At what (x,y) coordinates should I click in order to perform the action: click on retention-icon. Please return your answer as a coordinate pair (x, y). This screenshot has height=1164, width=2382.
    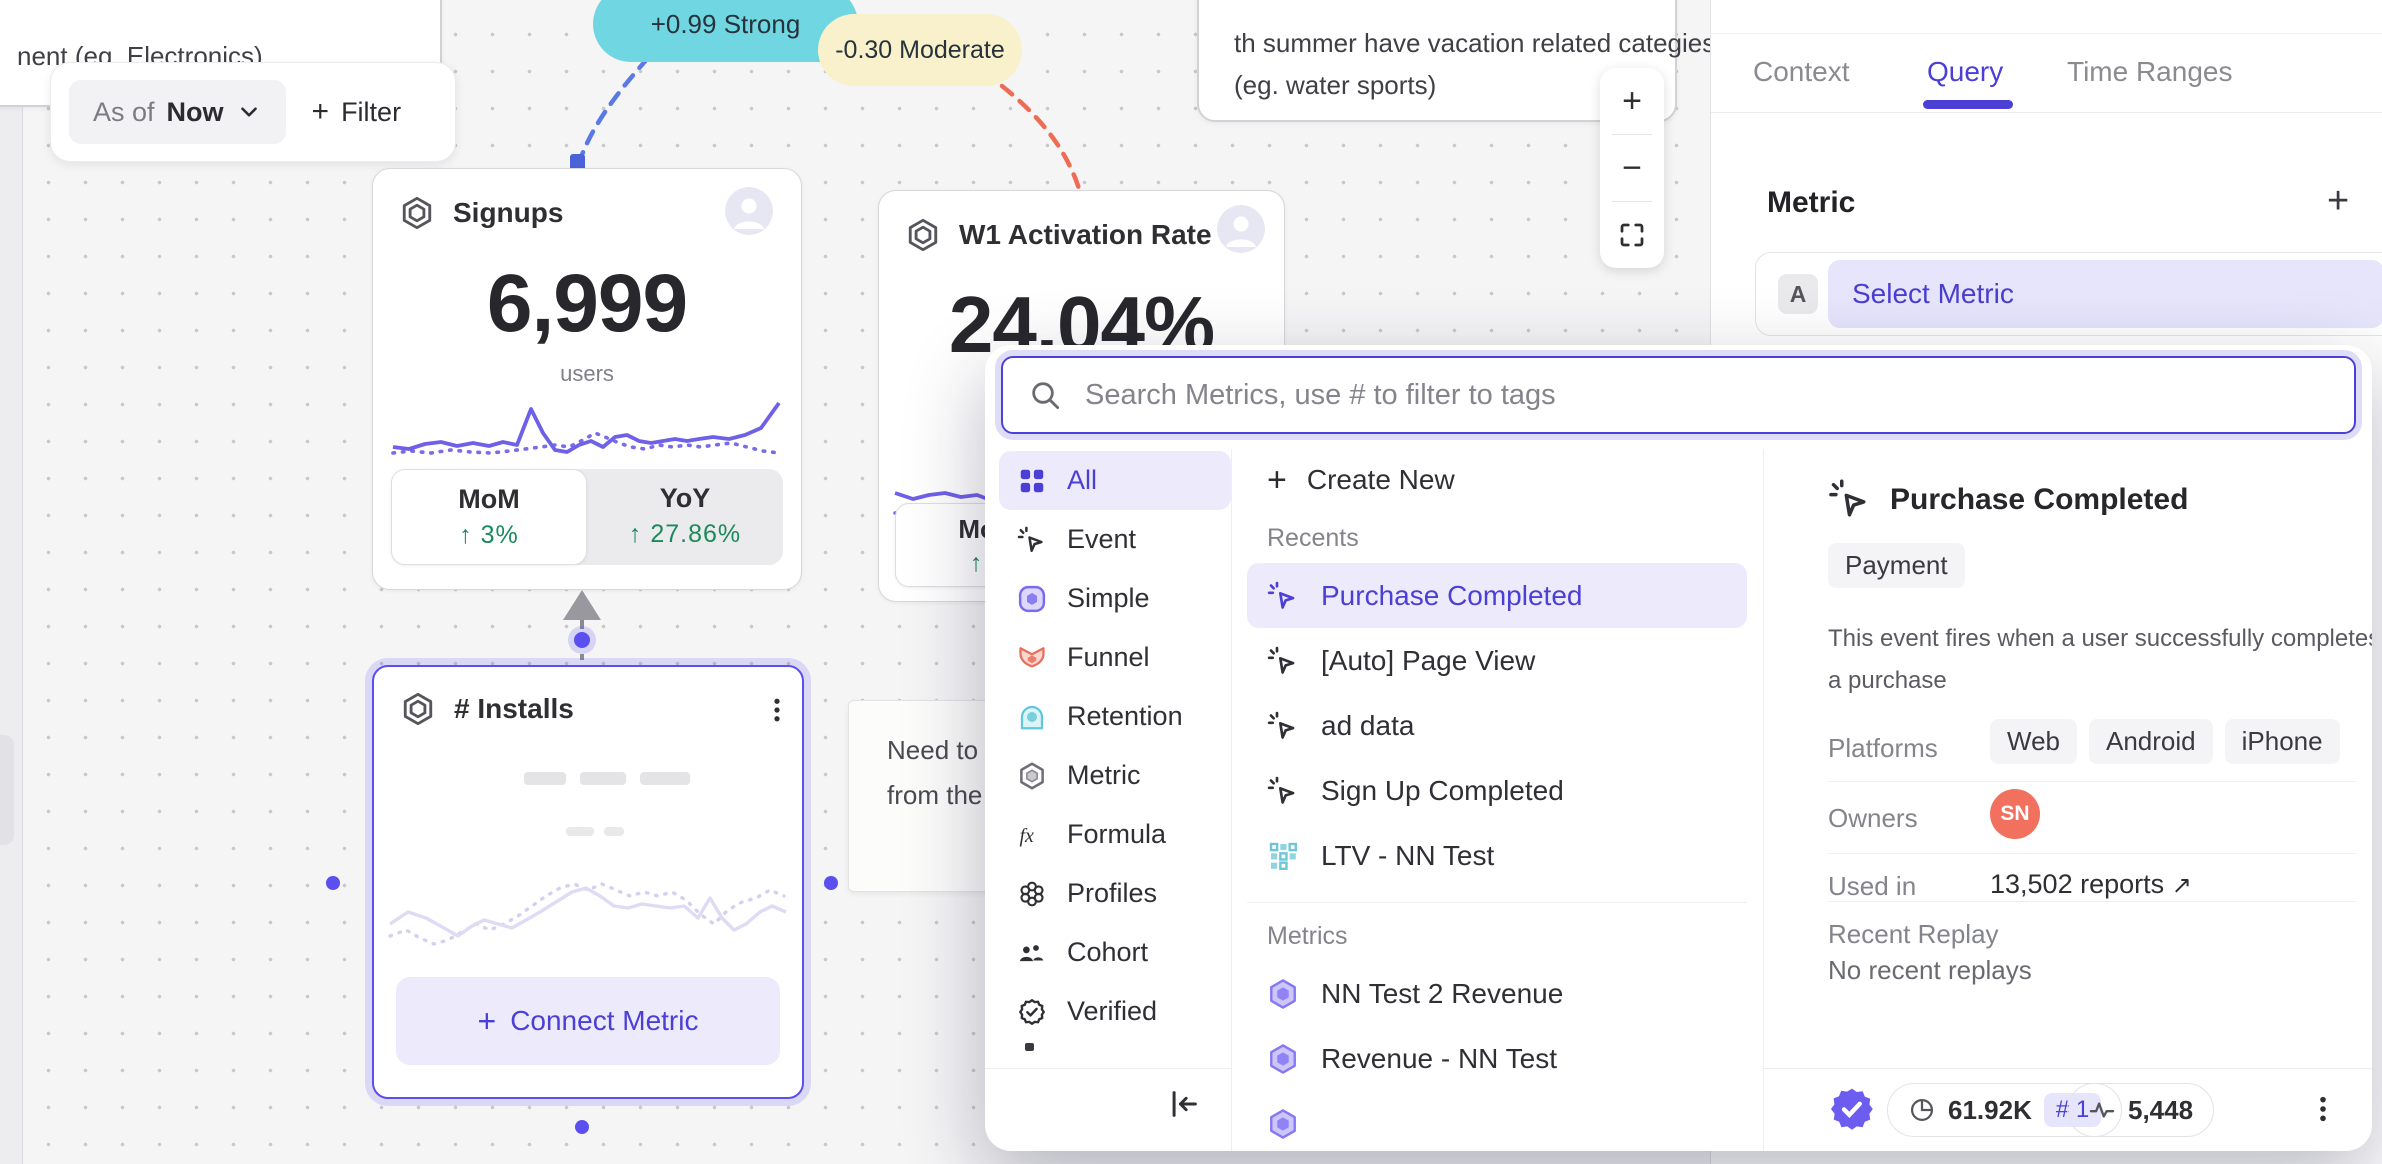
    Looking at the image, I should click on (1032, 717).